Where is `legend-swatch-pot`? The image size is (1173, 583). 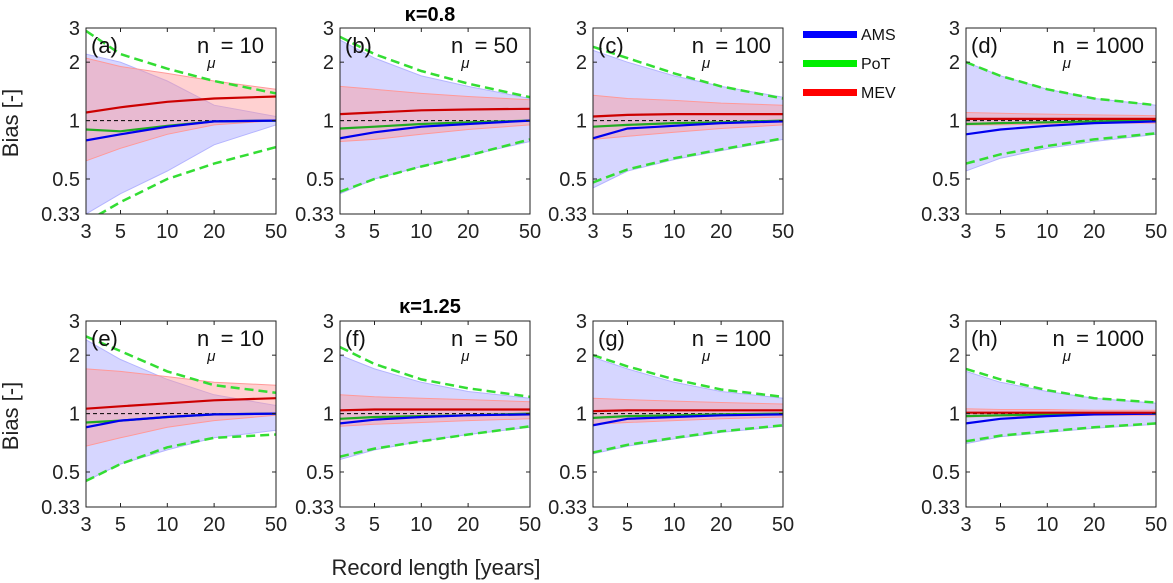 legend-swatch-pot is located at coordinates (830, 63).